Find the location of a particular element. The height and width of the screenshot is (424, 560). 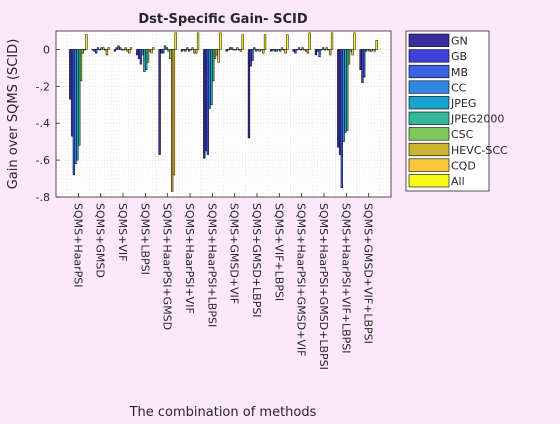

x-tick-label: SQMS+HaarPSI+GMSD+VIF is located at coordinates (301, 279).